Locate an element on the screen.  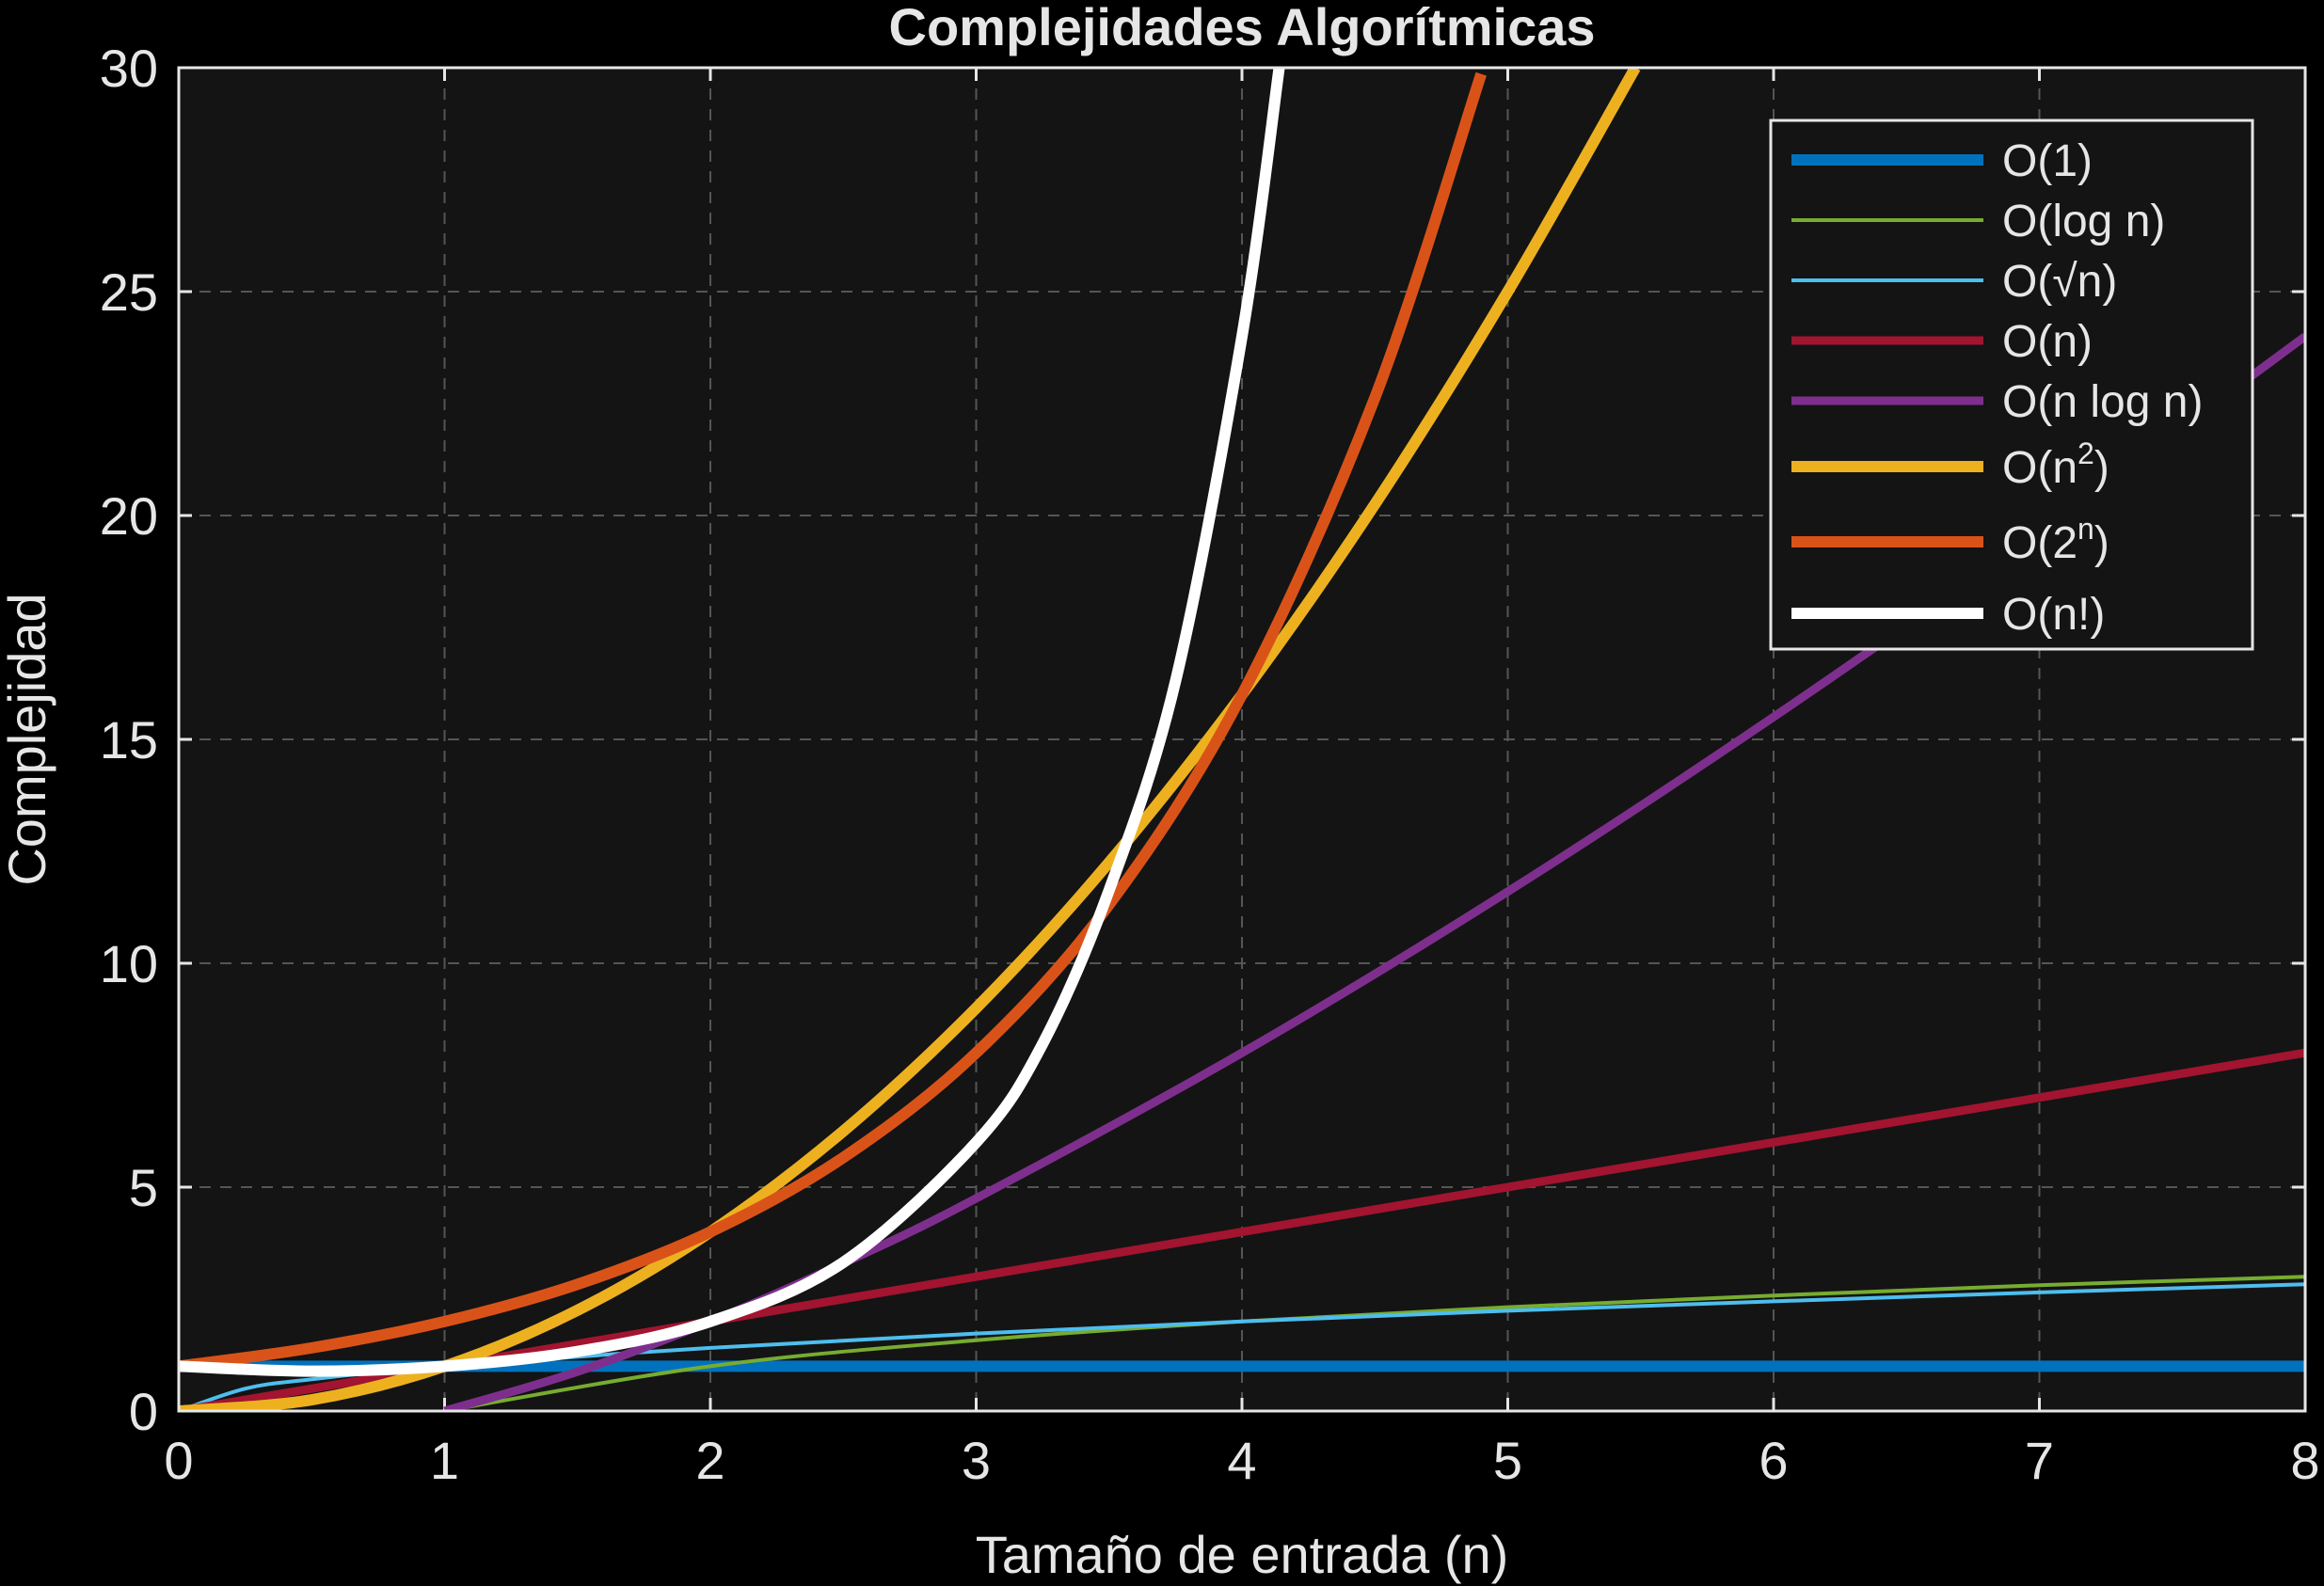
y-tick-label: 30 is located at coordinates (129, 68).